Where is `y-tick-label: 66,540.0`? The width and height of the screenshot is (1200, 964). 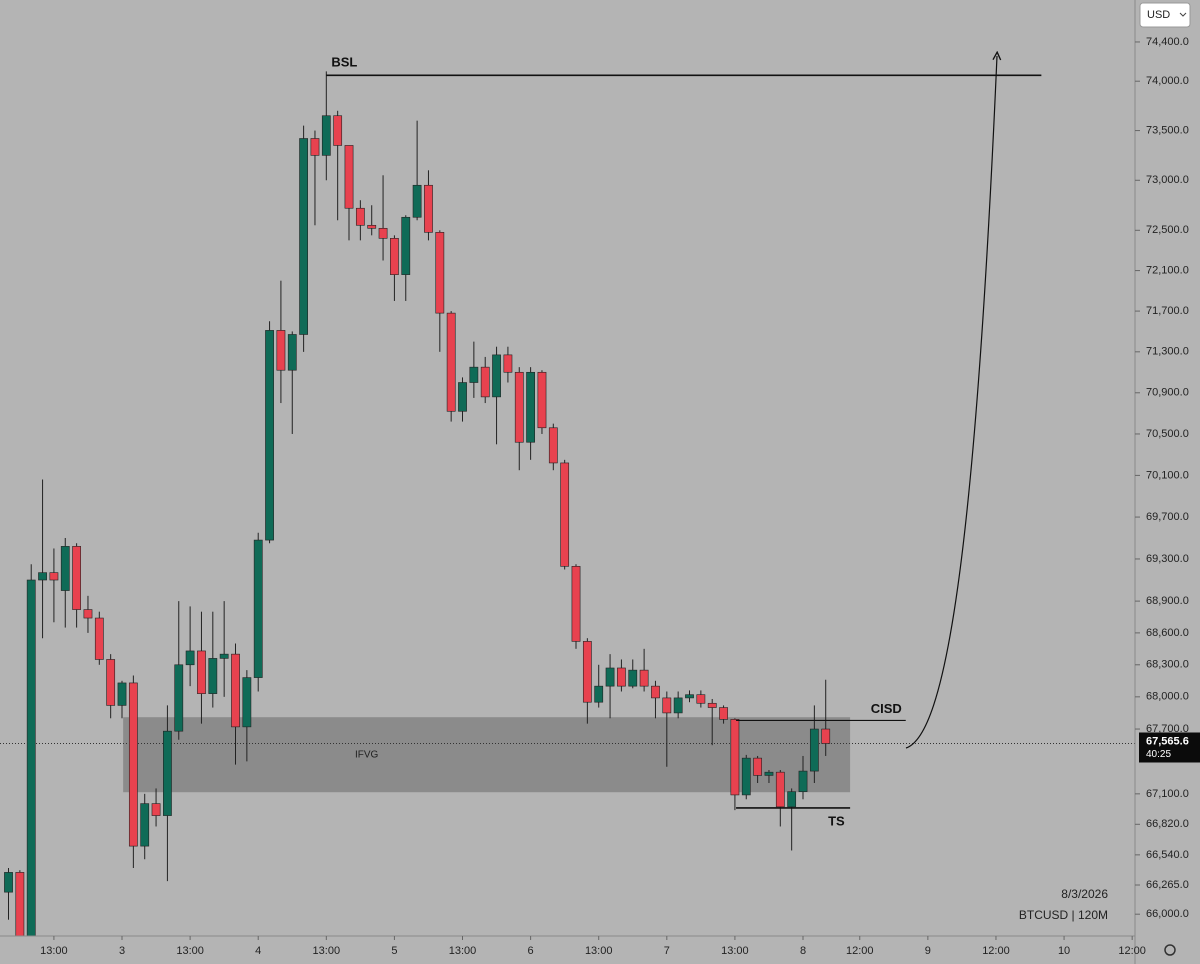 y-tick-label: 66,540.0 is located at coordinates (1167, 855).